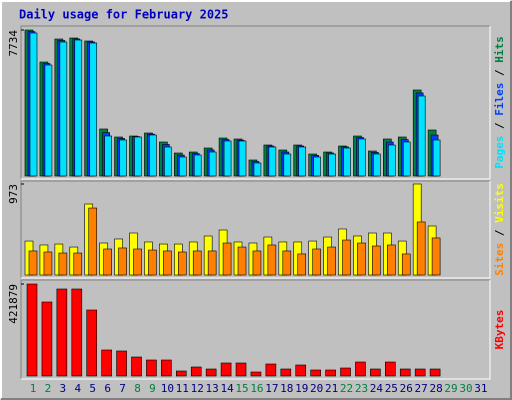 This screenshot has width=512, height=400. What do you see at coordinates (13, 194) in the screenshot?
I see `y-tick-label: 973` at bounding box center [13, 194].